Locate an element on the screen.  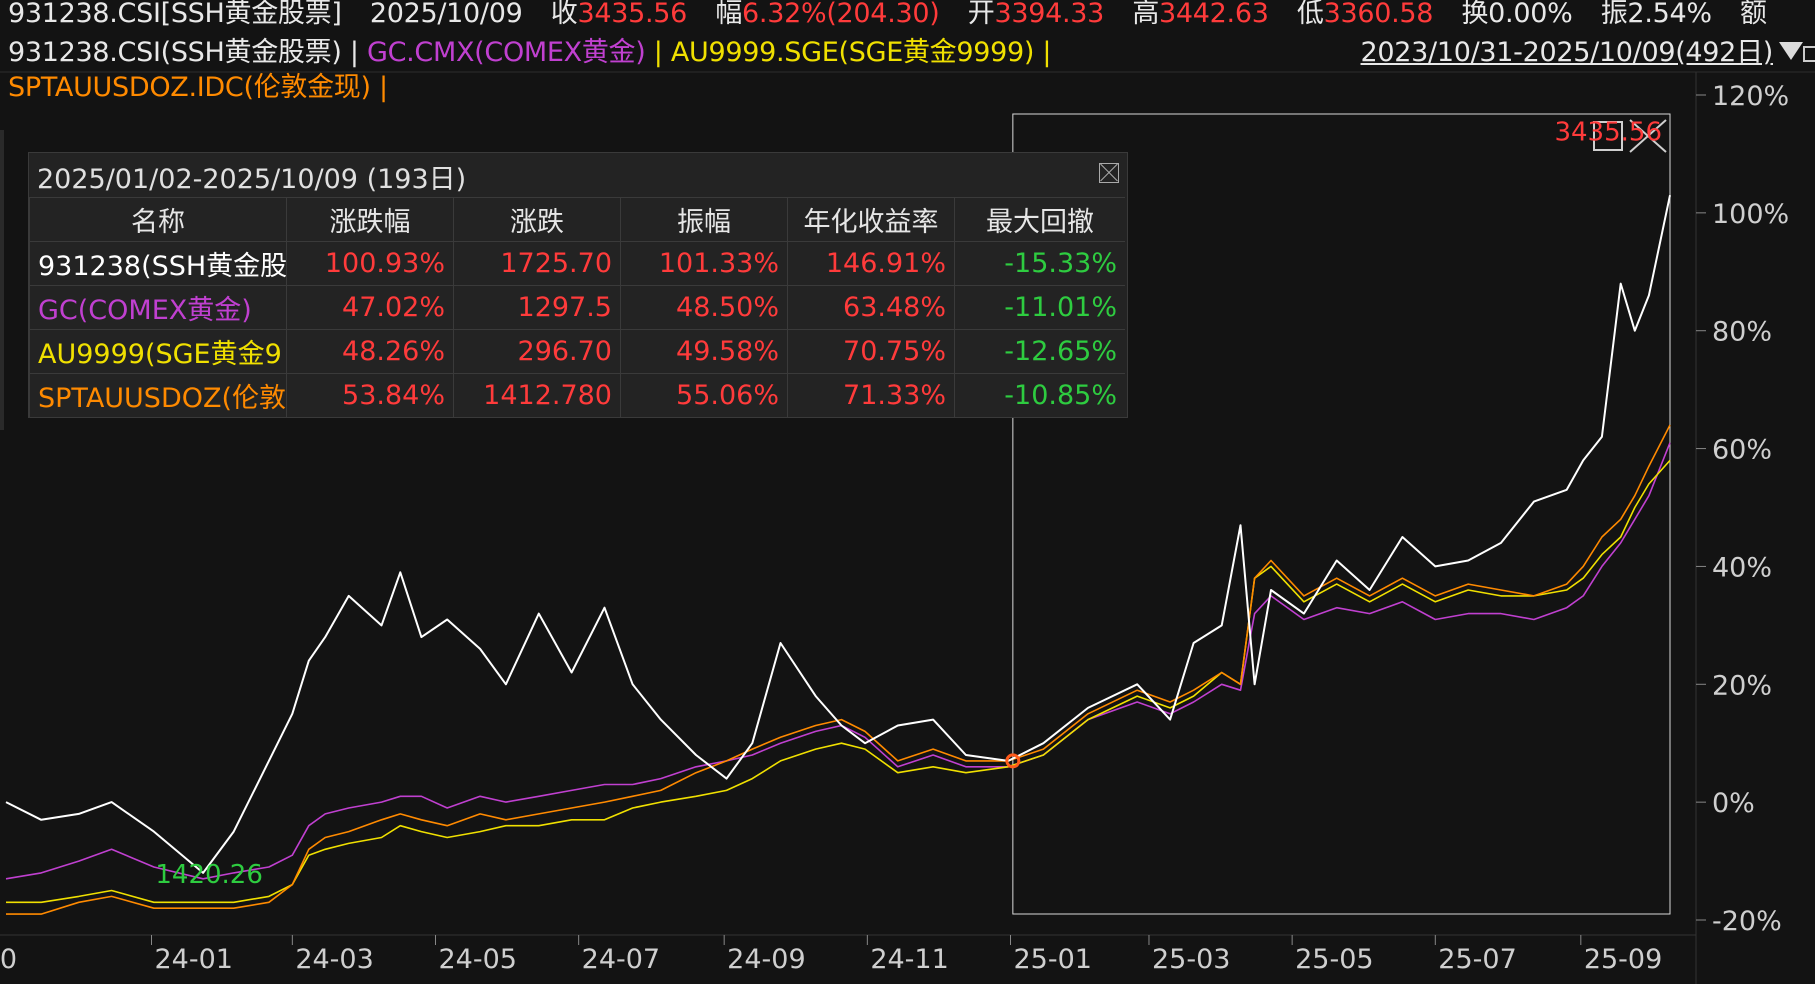
x-tick-label: 24-09 is located at coordinates (766, 959).